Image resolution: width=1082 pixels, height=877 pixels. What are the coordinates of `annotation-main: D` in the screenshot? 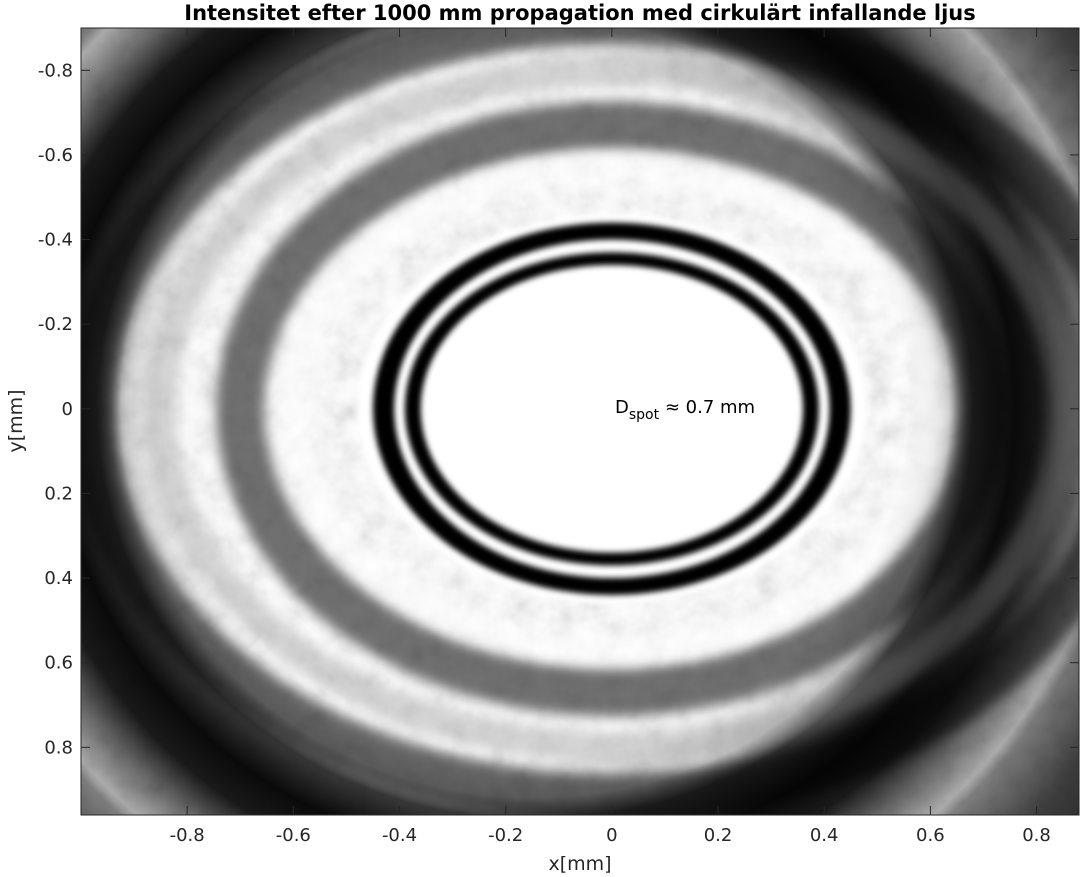 It's located at (622, 407).